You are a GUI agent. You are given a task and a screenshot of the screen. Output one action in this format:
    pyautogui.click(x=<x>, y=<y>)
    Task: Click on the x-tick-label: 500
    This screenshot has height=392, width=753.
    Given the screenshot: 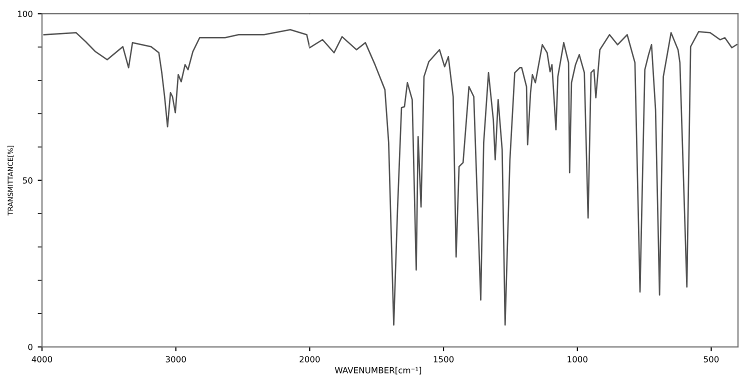 What is the action you would take?
    pyautogui.click(x=711, y=359)
    